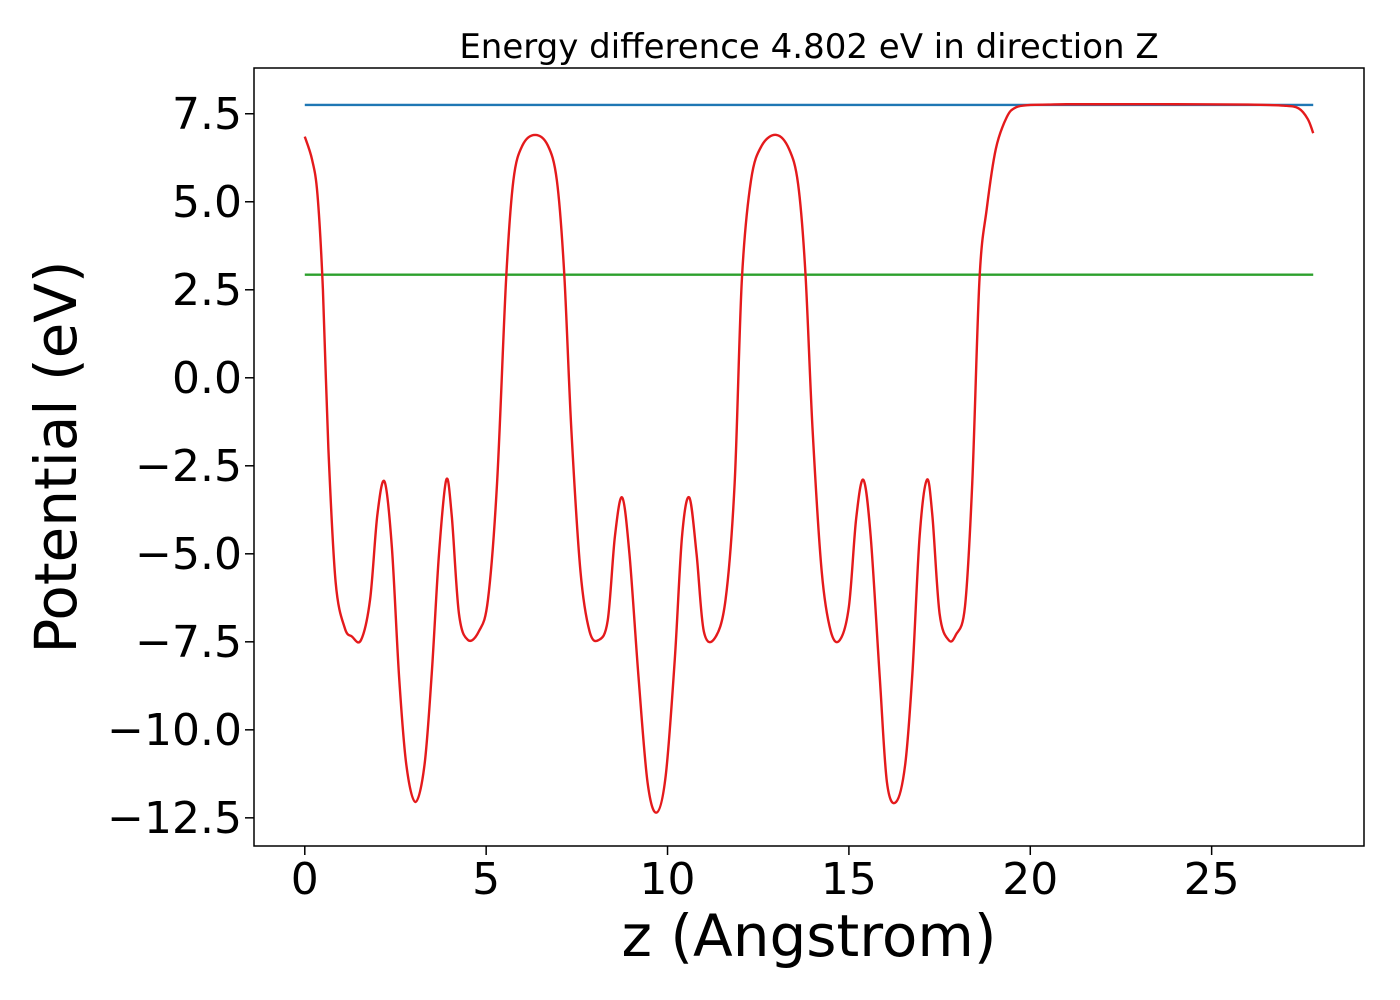  What do you see at coordinates (668, 879) in the screenshot?
I see `x-tick-label: 10` at bounding box center [668, 879].